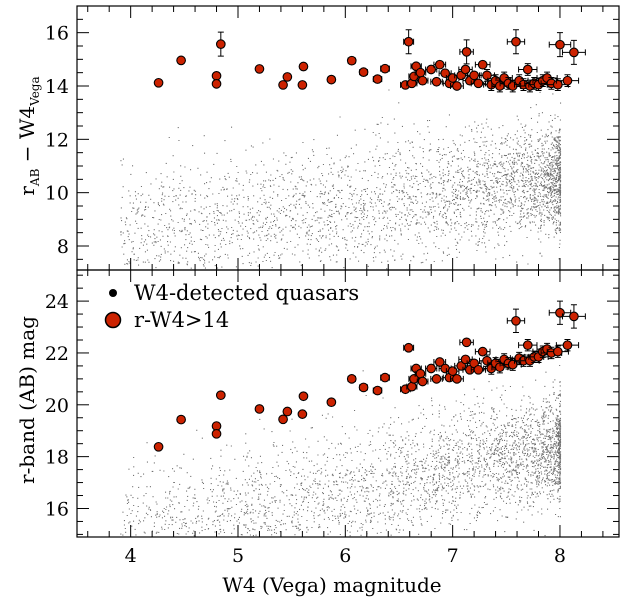  What do you see at coordinates (57, 406) in the screenshot?
I see `y-tick-label: 20` at bounding box center [57, 406].